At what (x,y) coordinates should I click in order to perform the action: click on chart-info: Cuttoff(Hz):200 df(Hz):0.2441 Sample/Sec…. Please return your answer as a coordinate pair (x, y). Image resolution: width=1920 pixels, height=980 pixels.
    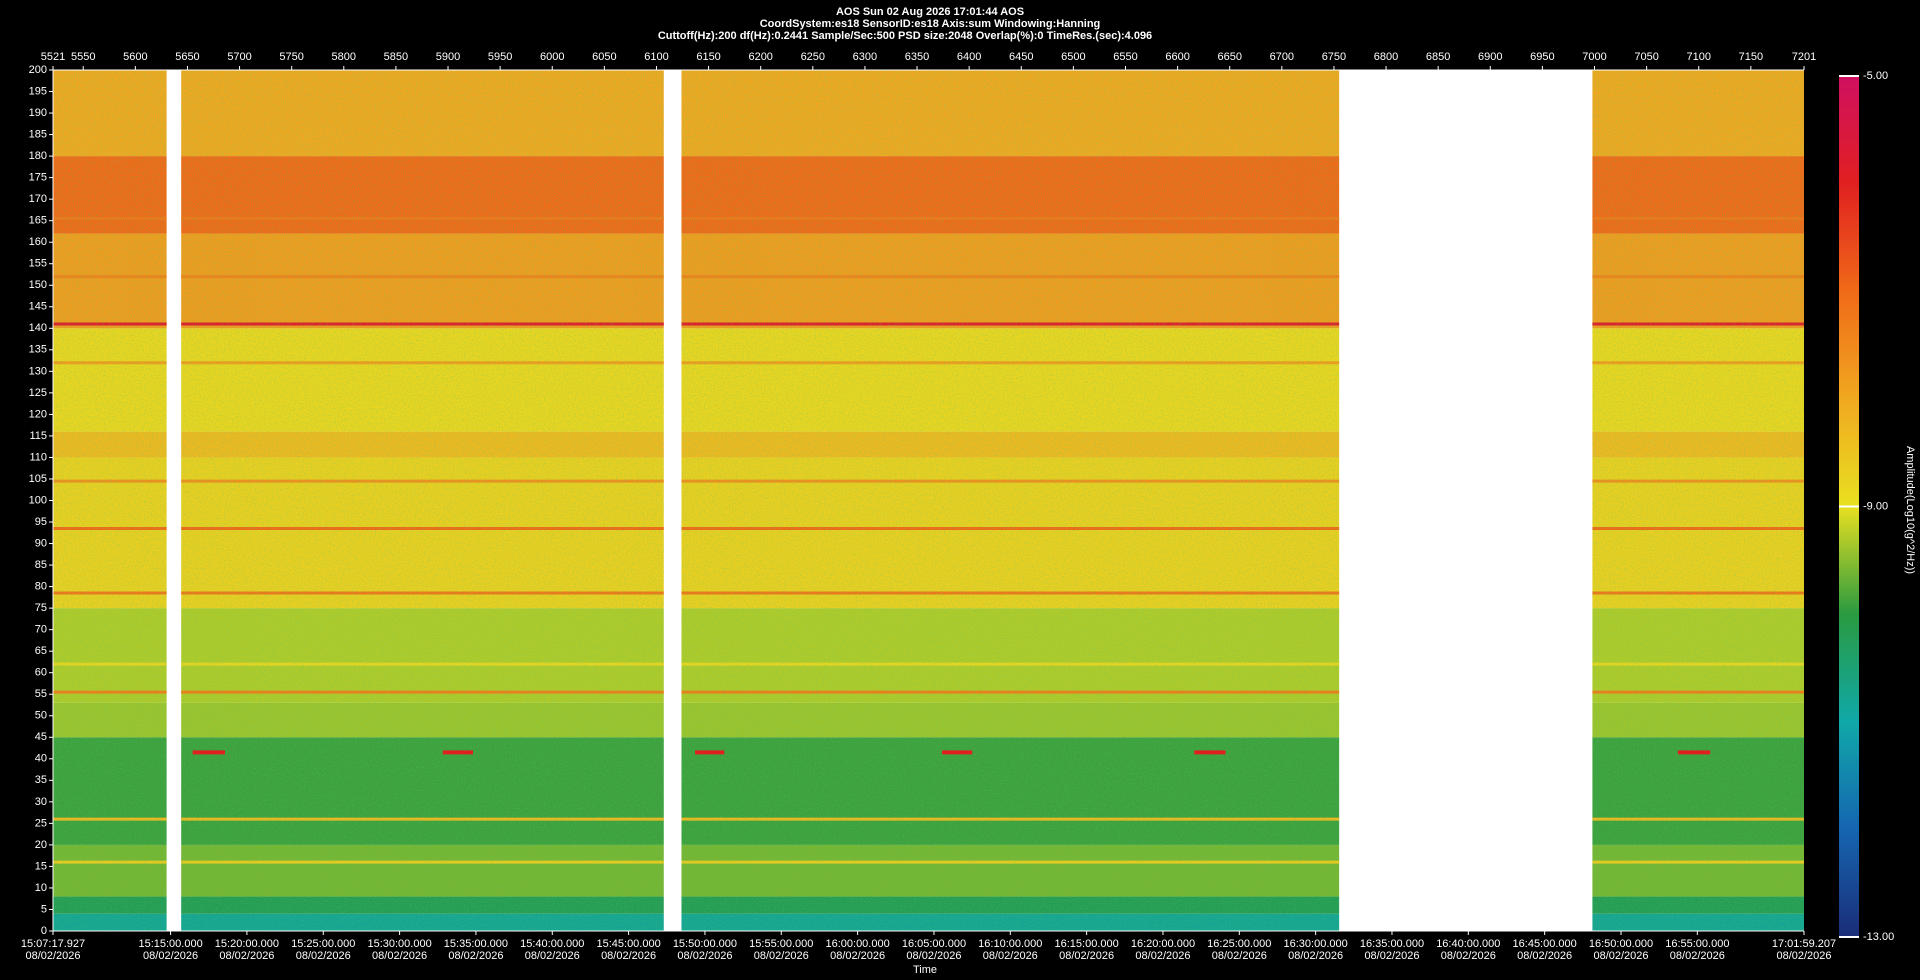
    Looking at the image, I should click on (905, 36).